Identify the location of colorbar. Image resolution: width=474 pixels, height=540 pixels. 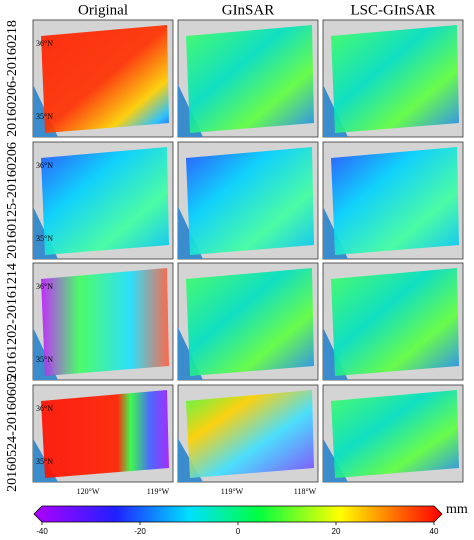
(238, 514).